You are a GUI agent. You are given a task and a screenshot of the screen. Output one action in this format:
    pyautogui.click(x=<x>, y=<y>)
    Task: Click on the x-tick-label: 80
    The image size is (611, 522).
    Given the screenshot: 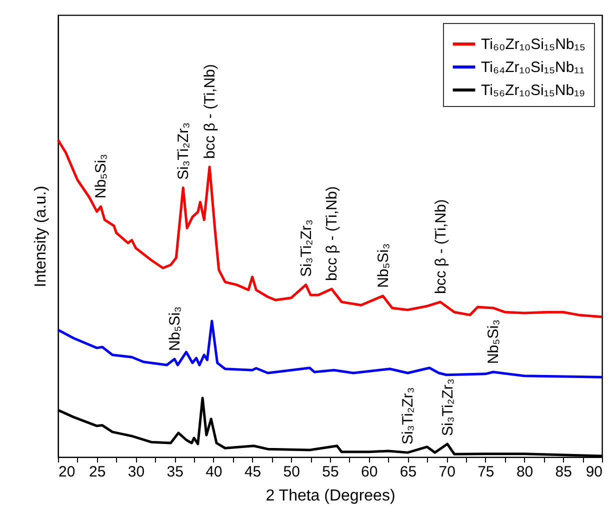 What is the action you would take?
    pyautogui.click(x=525, y=472)
    